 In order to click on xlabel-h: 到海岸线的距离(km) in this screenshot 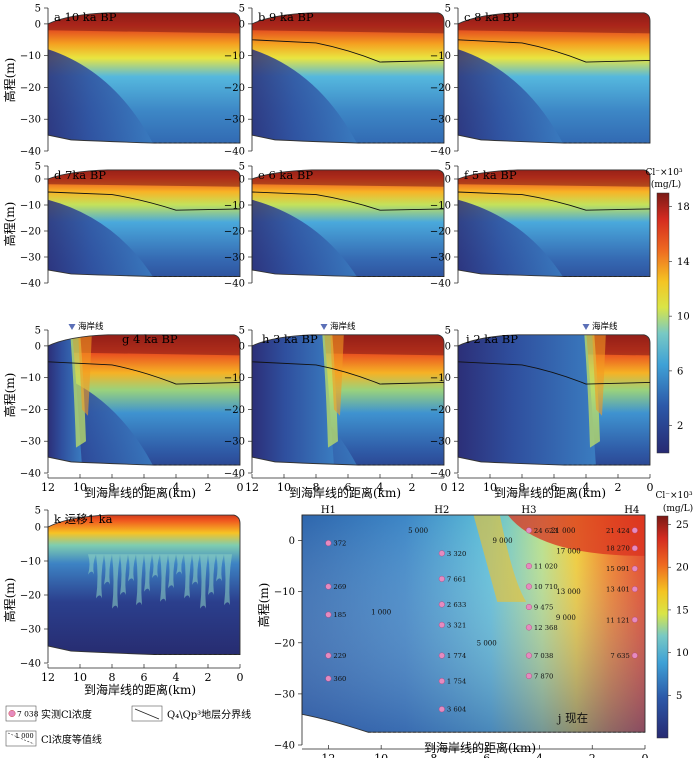, I will do `click(140, 492)`.